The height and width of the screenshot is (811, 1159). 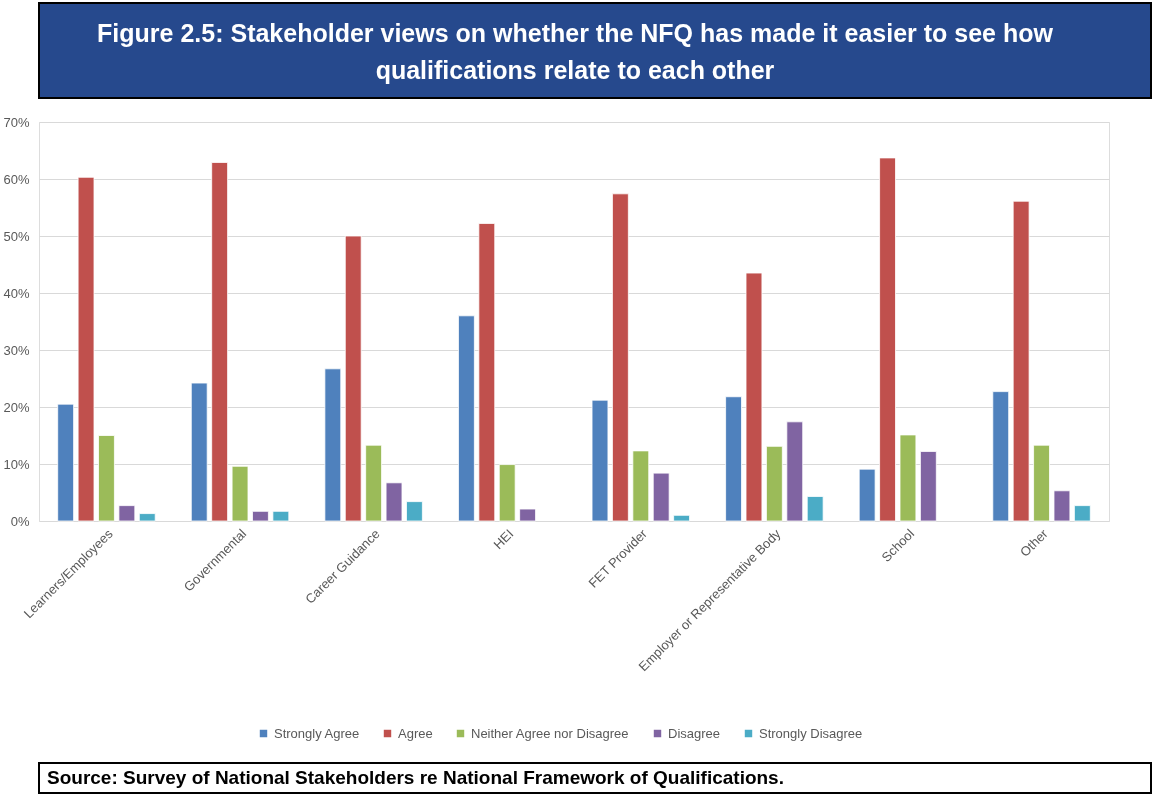 I want to click on legend-label: Neither Agree nor Disagree, so click(x=550, y=733).